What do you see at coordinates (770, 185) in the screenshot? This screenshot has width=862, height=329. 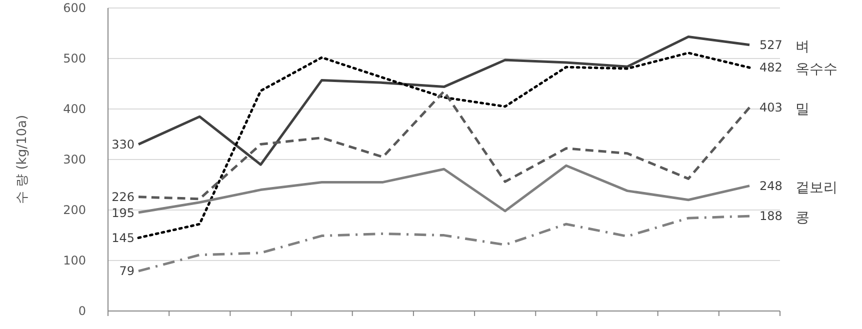 I see `data-label: 248` at bounding box center [770, 185].